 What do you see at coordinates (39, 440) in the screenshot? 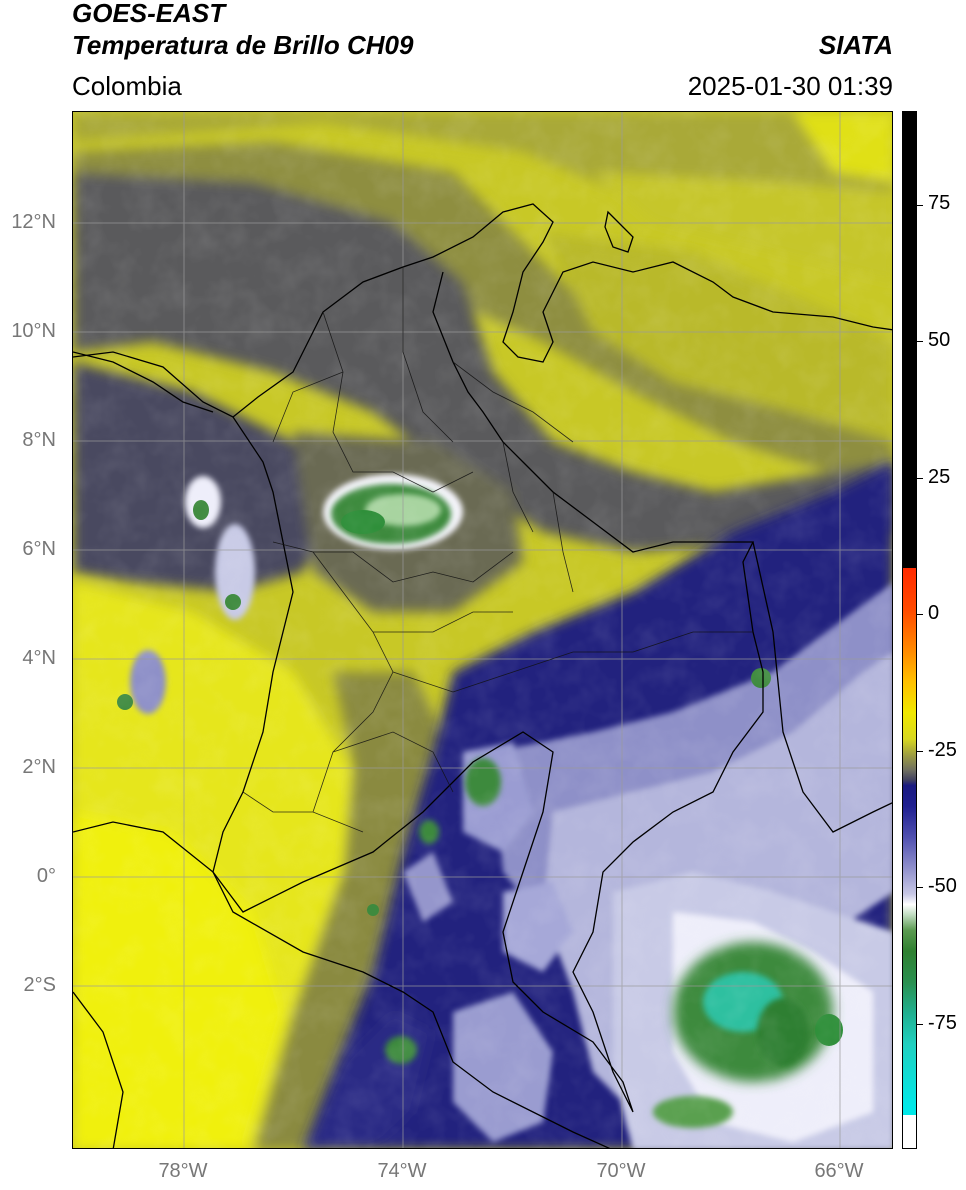
I see `lat-label-8n: 8°N` at bounding box center [39, 440].